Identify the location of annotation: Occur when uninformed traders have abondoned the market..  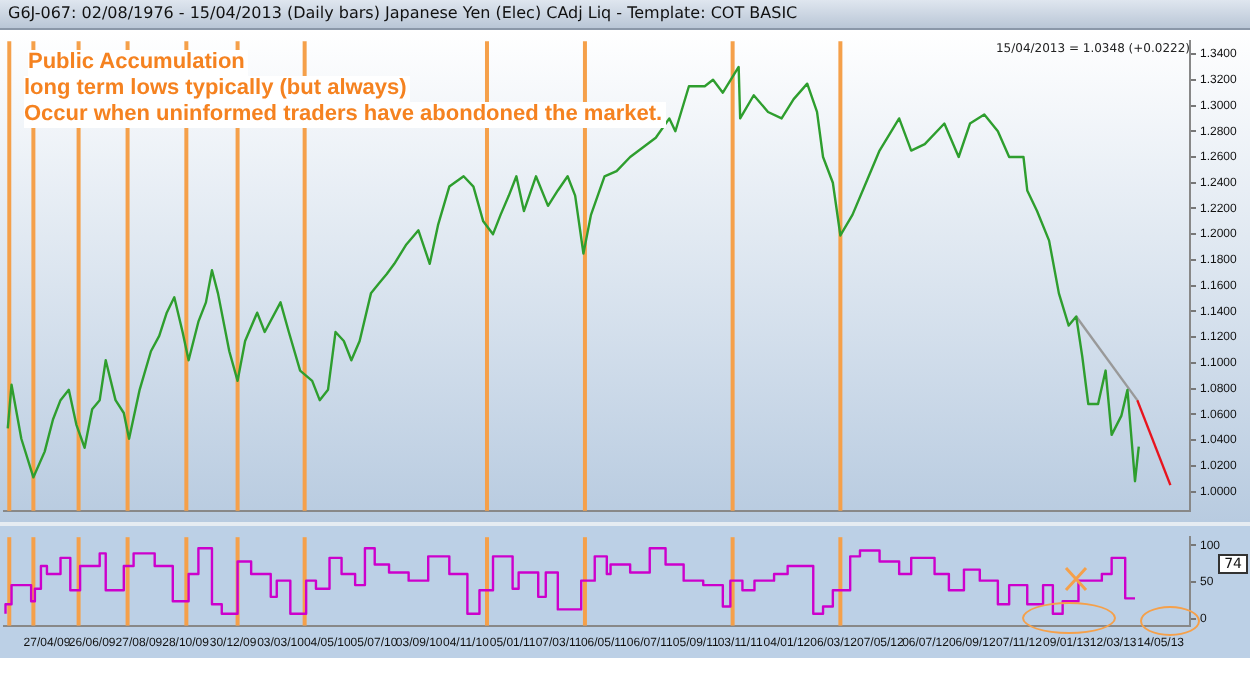
(345, 115).